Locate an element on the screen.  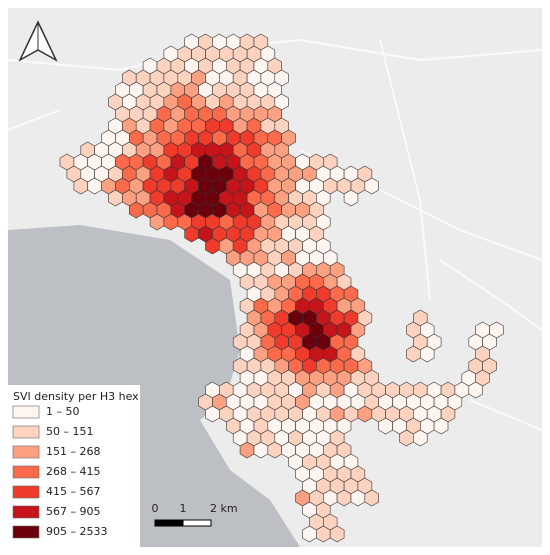
legend-label: 1 – 50 is located at coordinates (63, 411).